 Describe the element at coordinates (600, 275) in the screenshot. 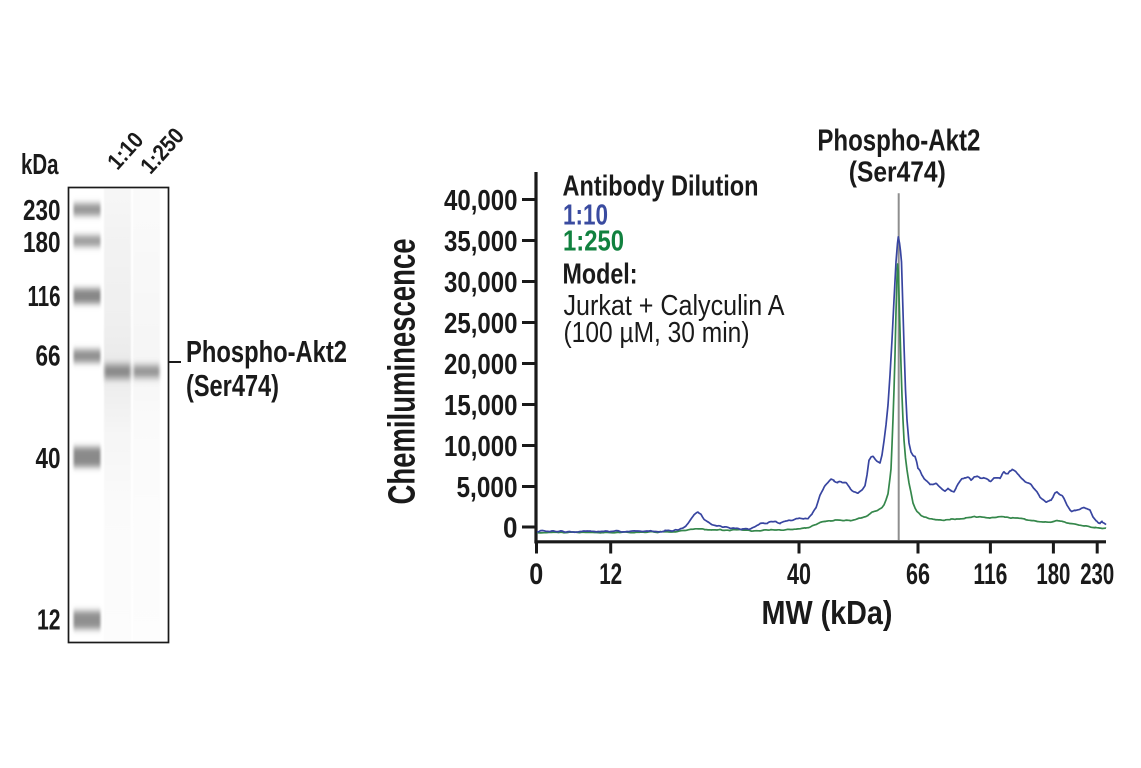

I see `svg-text: Model:` at that location.